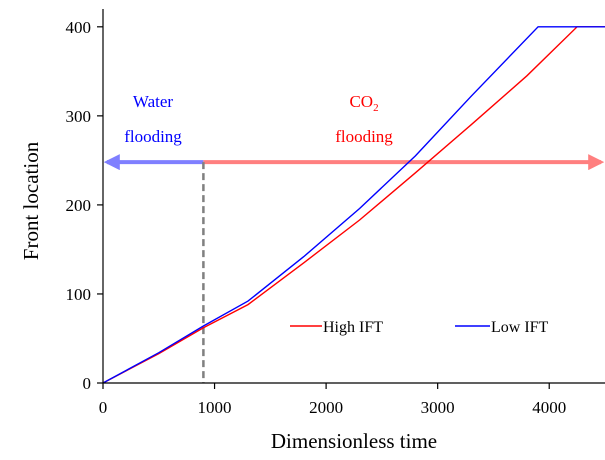  I want to click on x-tick-label: 3000, so click(438, 407).